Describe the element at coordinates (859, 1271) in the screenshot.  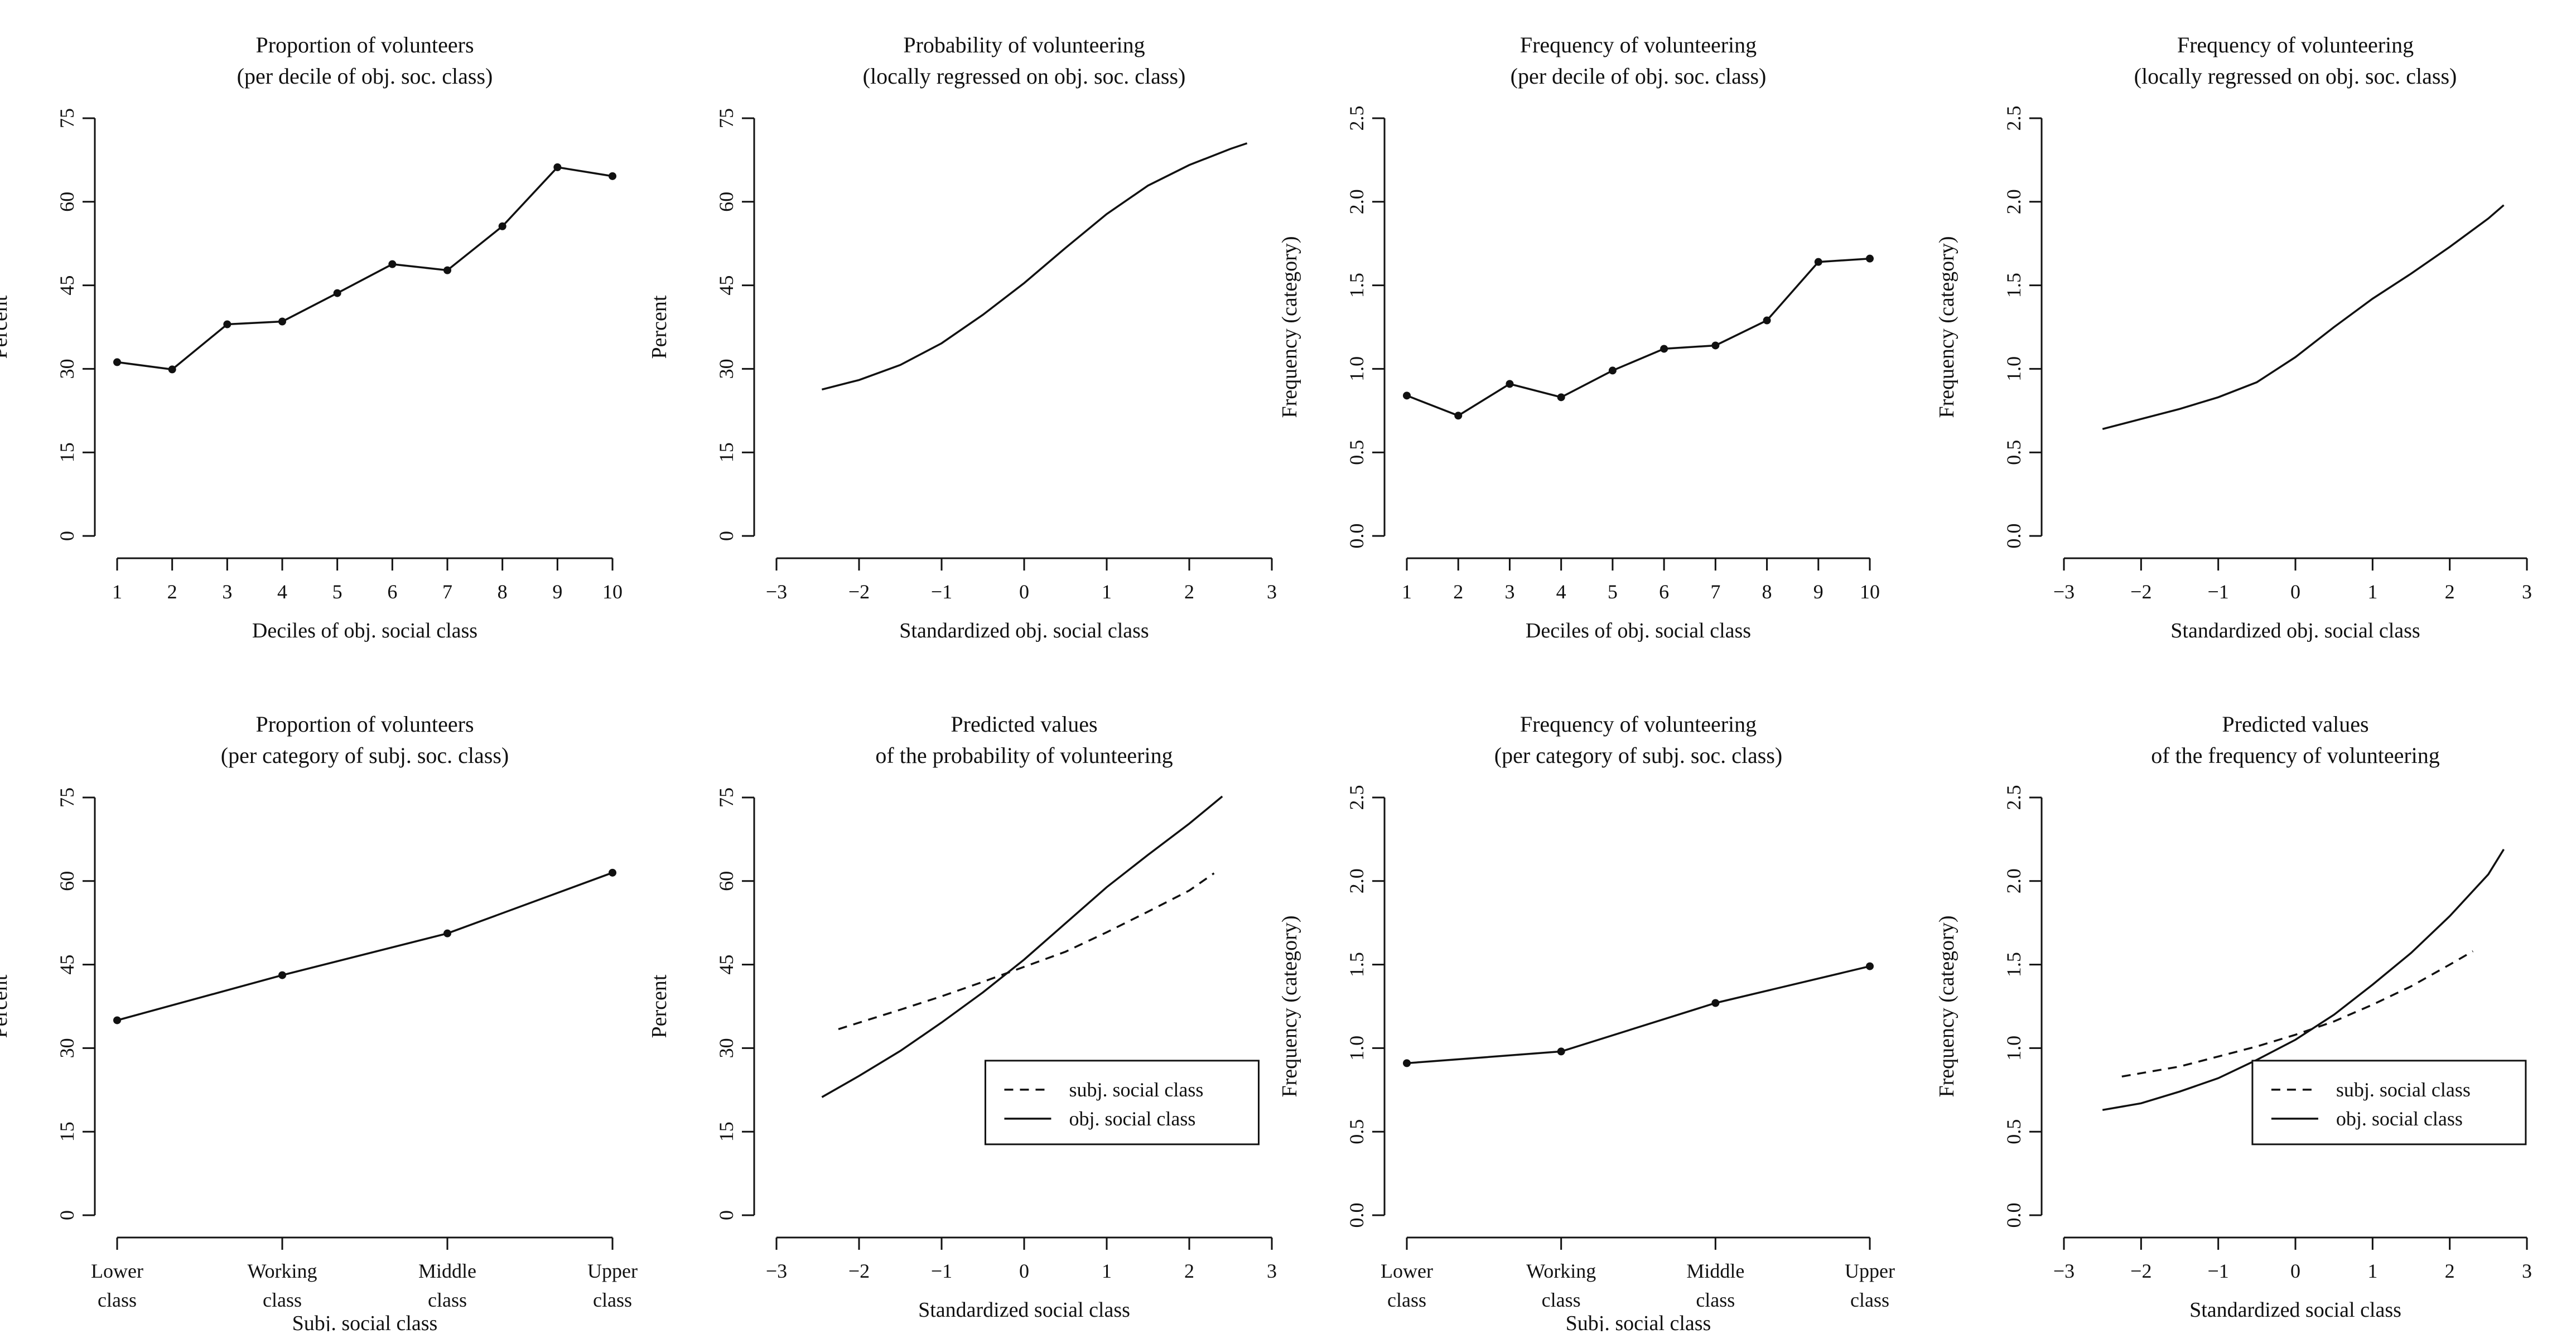
I see `x-tick-label: −2` at that location.